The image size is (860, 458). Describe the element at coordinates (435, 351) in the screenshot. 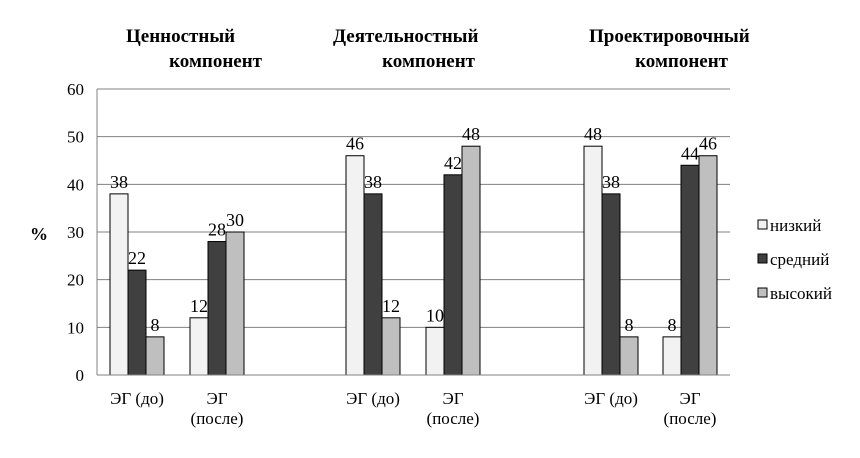

I see `bar-низкий-3` at that location.